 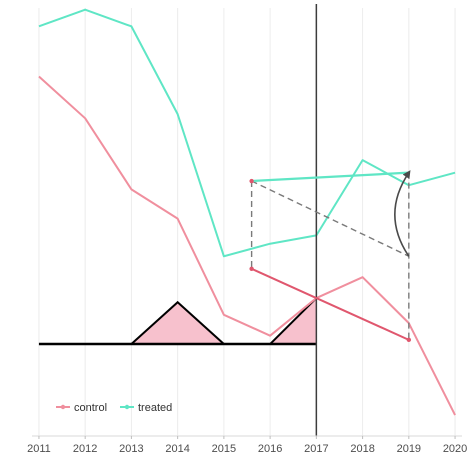 What do you see at coordinates (409, 449) in the screenshot?
I see `x-tick-label: 2019` at bounding box center [409, 449].